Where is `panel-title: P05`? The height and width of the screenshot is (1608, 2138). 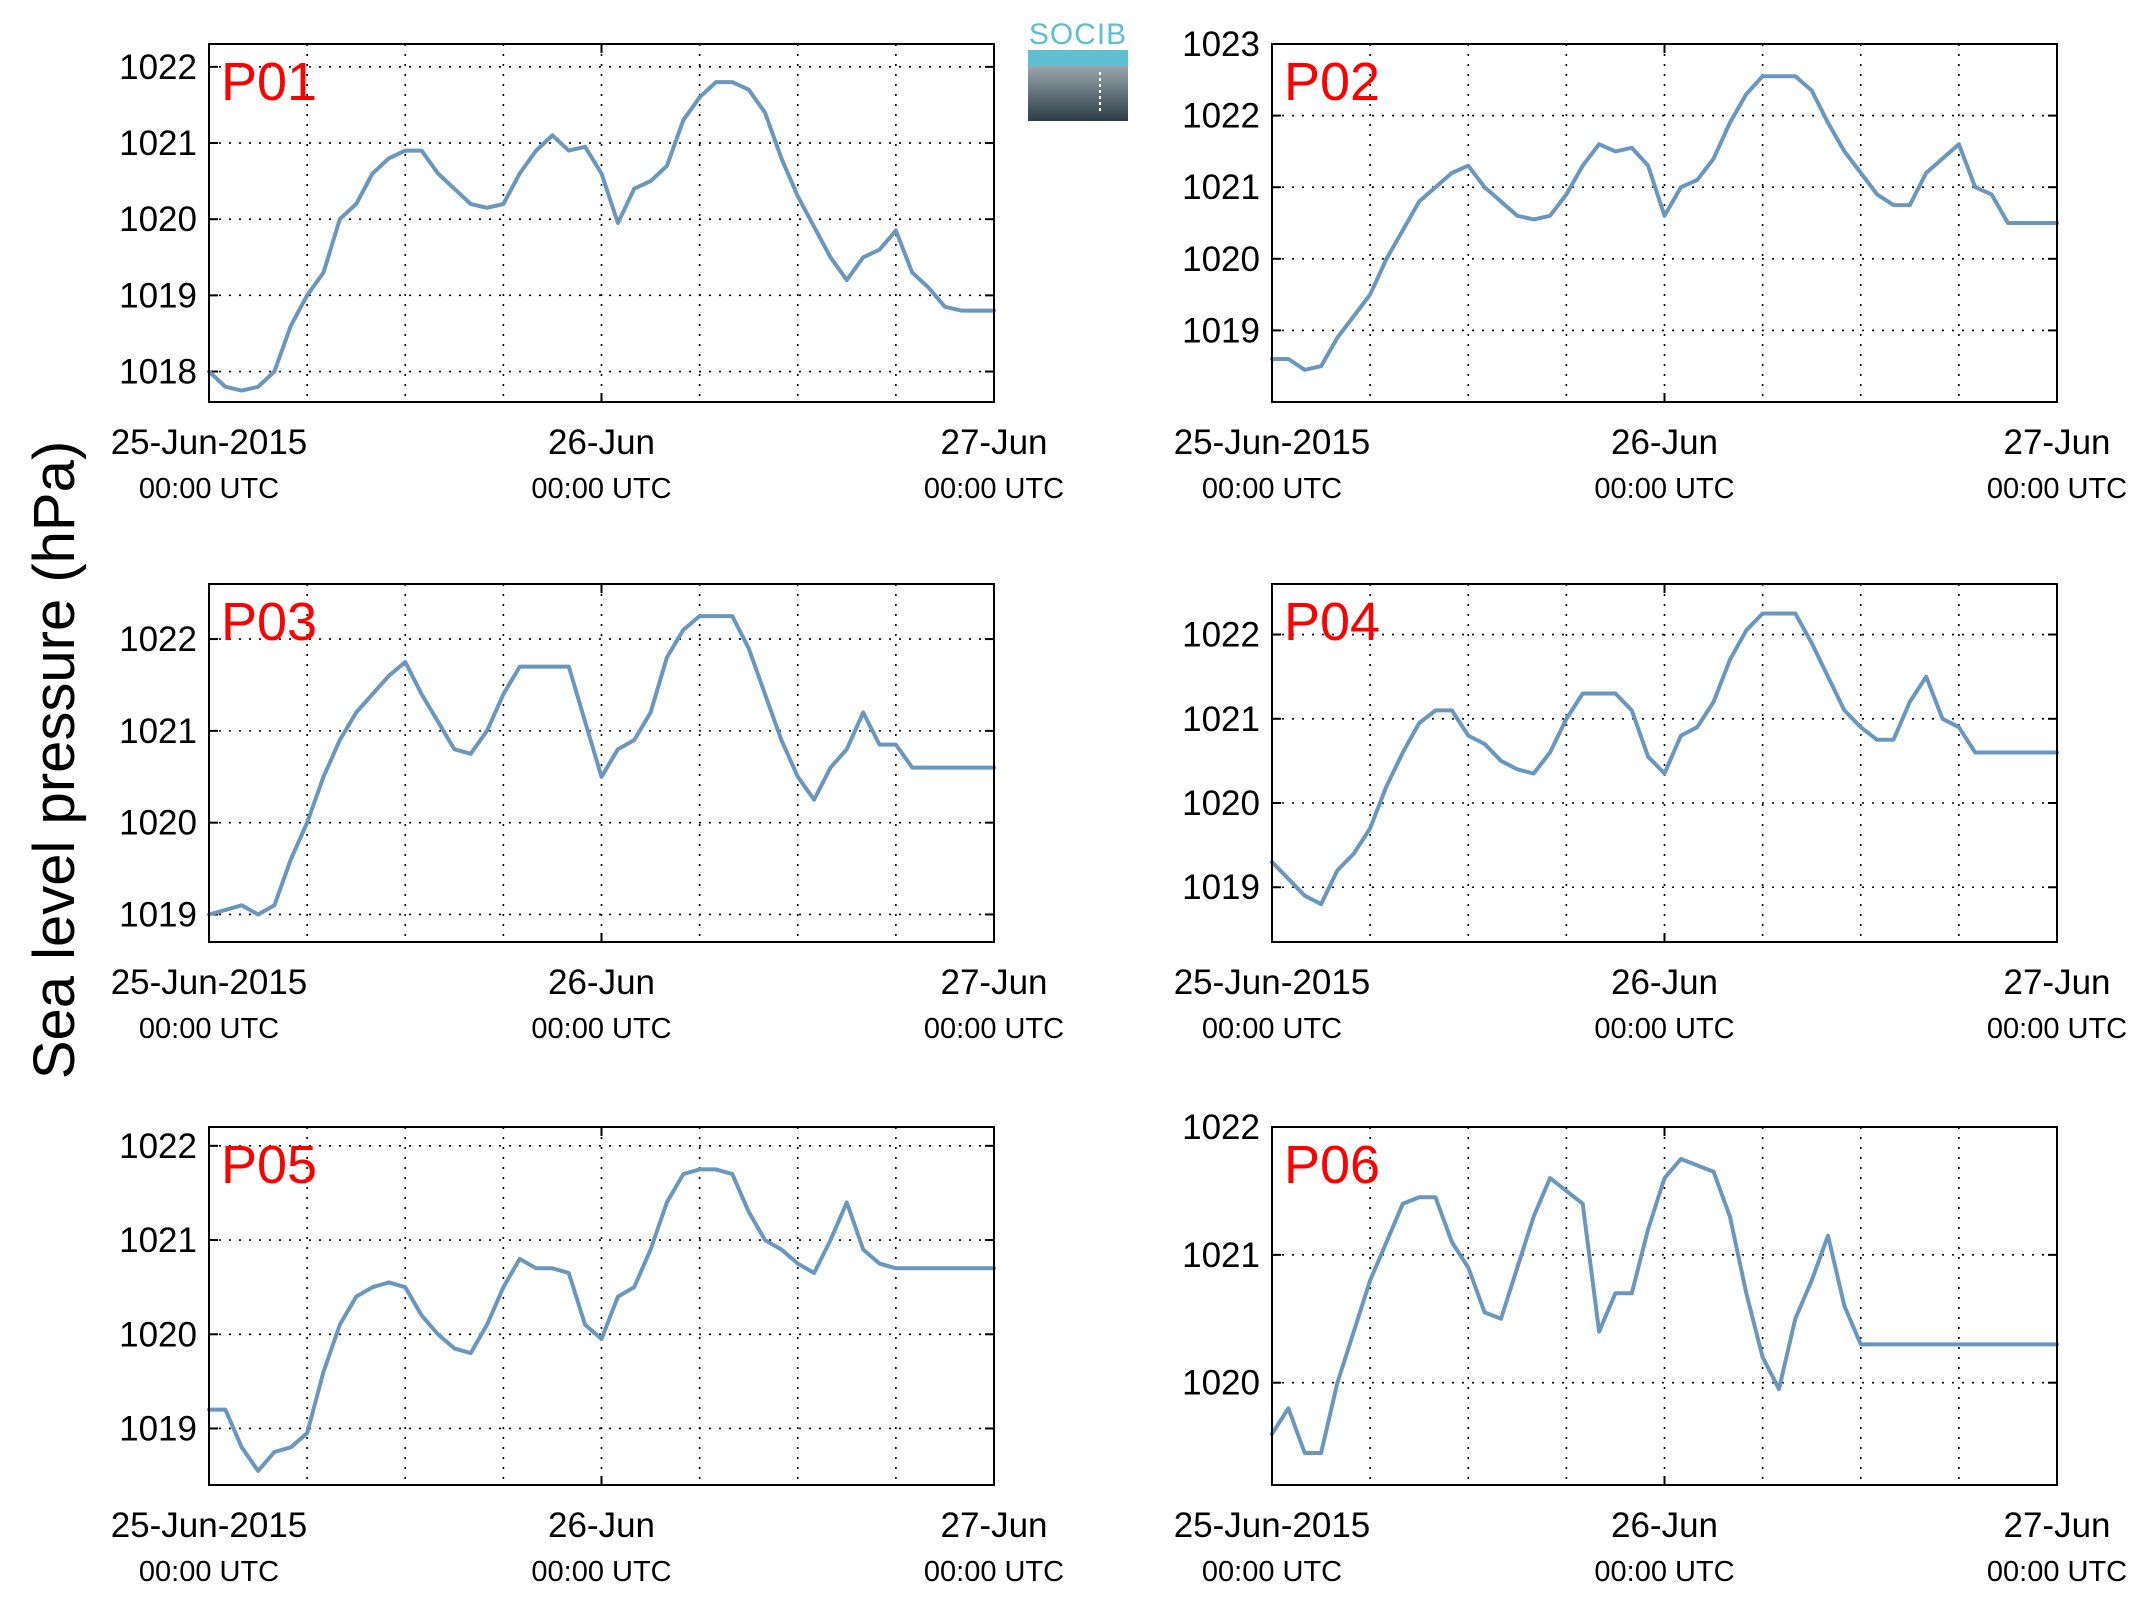
panel-title: P05 is located at coordinates (269, 1165).